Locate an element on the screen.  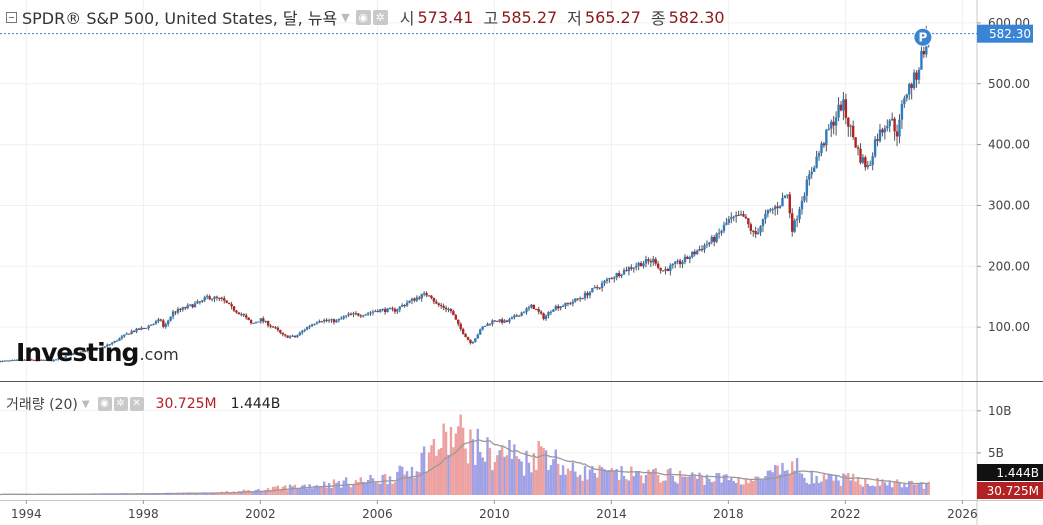
instrument-title: SPDR® S&P 500, United States, 달, 뉴욕 is located at coordinates (180, 18).